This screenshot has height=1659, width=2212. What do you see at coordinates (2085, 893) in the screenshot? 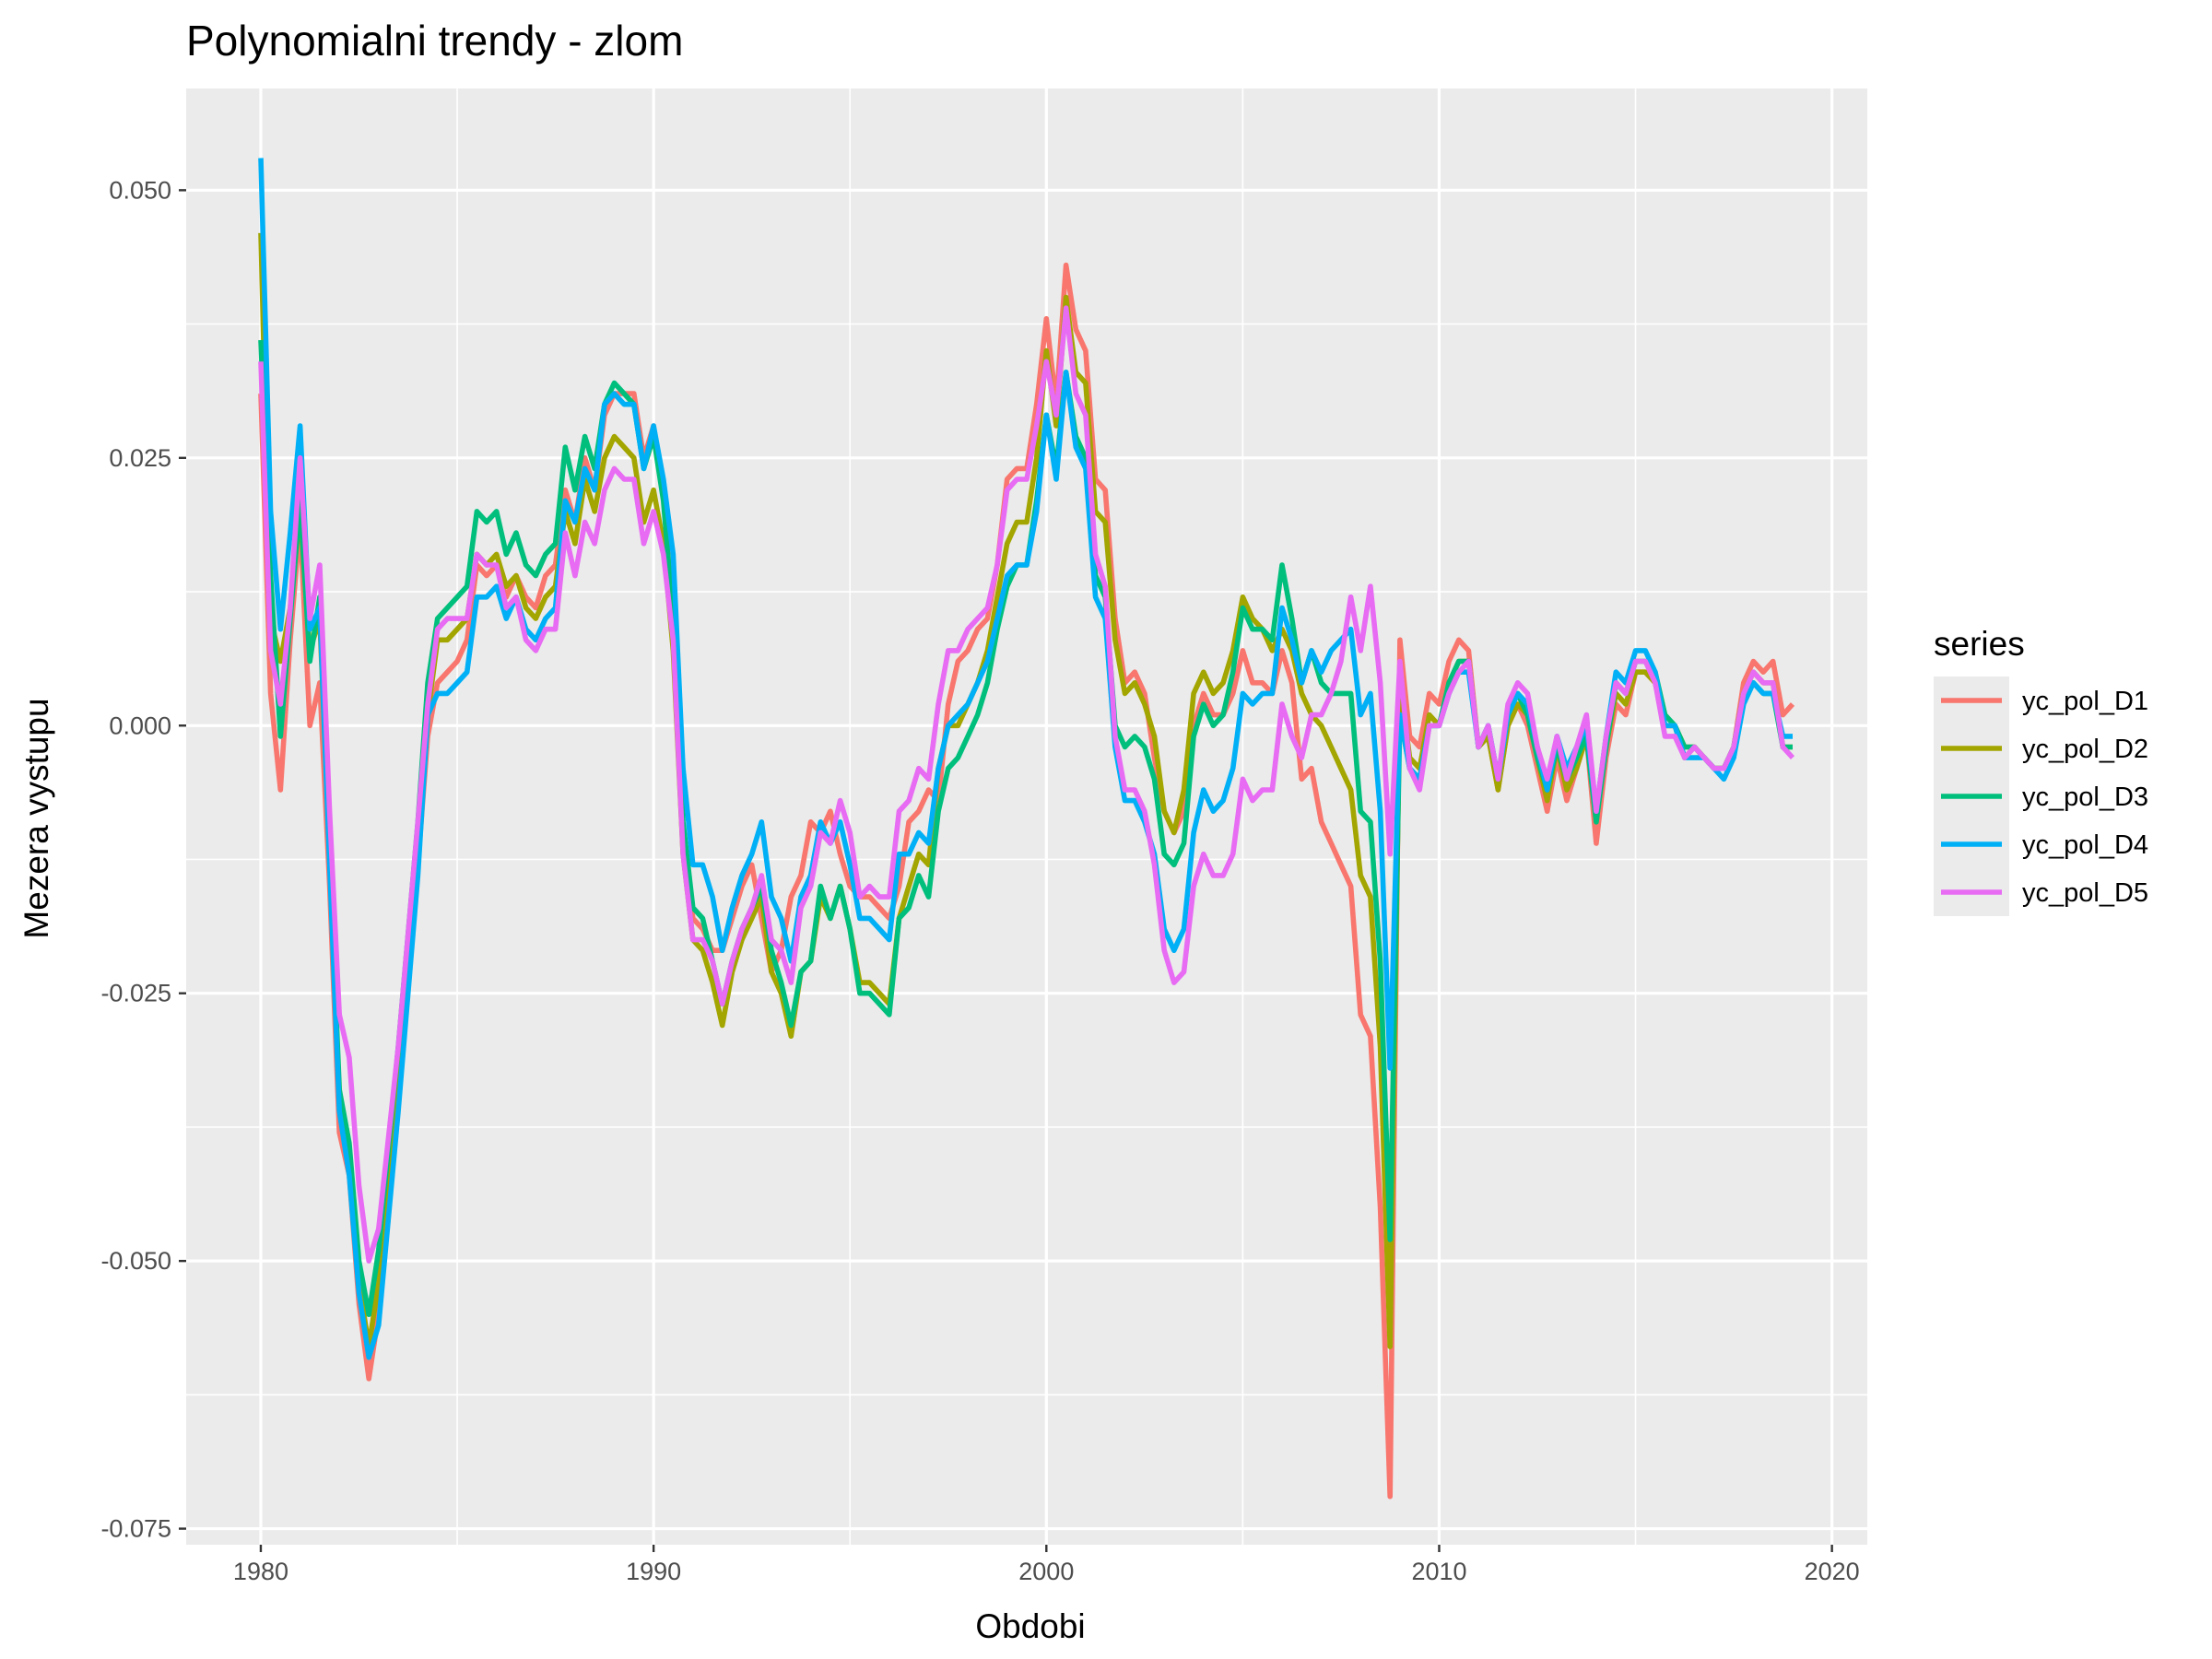
I see `legend-label: yc_pol_D5` at bounding box center [2085, 893].